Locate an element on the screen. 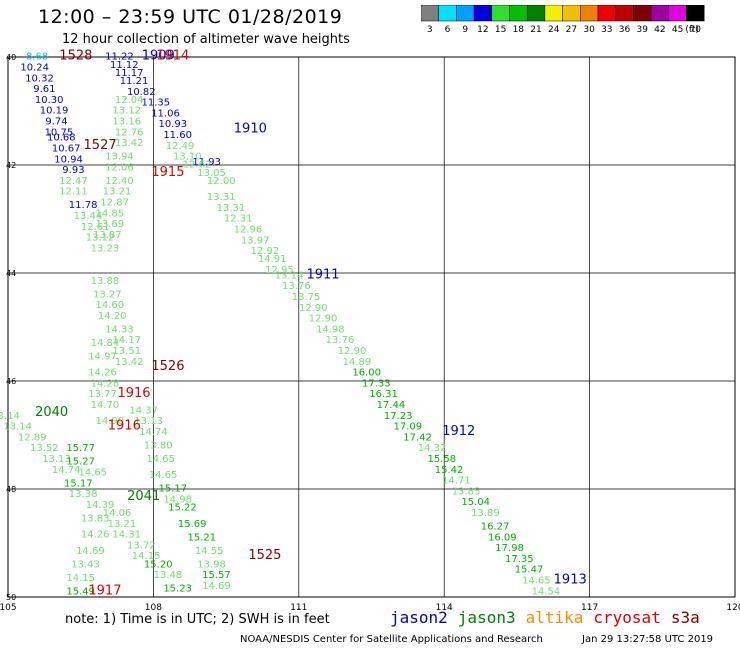 This screenshot has height=650, width=740. colorbar-unit: (ft) is located at coordinates (692, 30).